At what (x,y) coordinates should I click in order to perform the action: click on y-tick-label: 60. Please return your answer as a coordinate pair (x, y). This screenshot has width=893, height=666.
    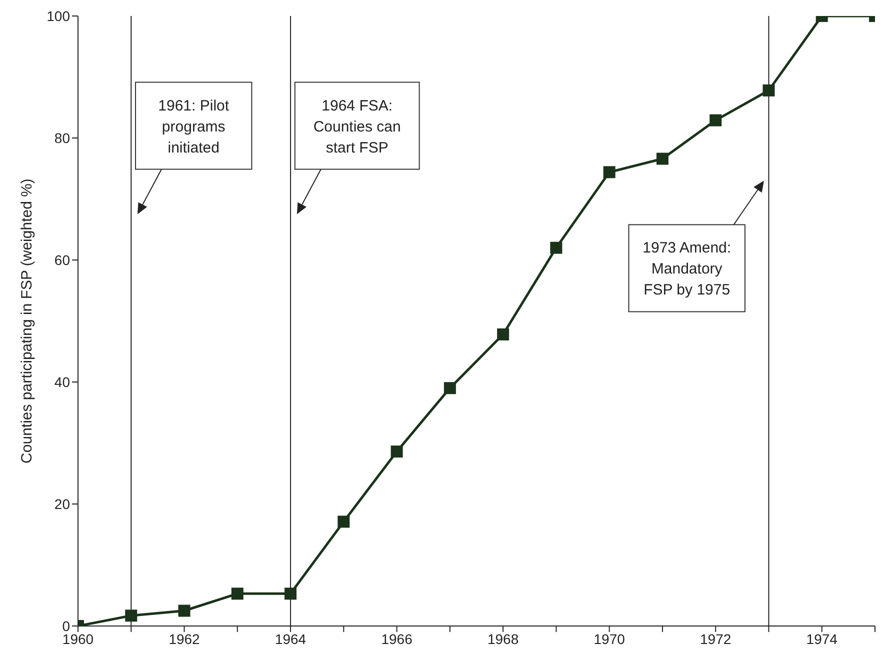
    Looking at the image, I should click on (62, 260).